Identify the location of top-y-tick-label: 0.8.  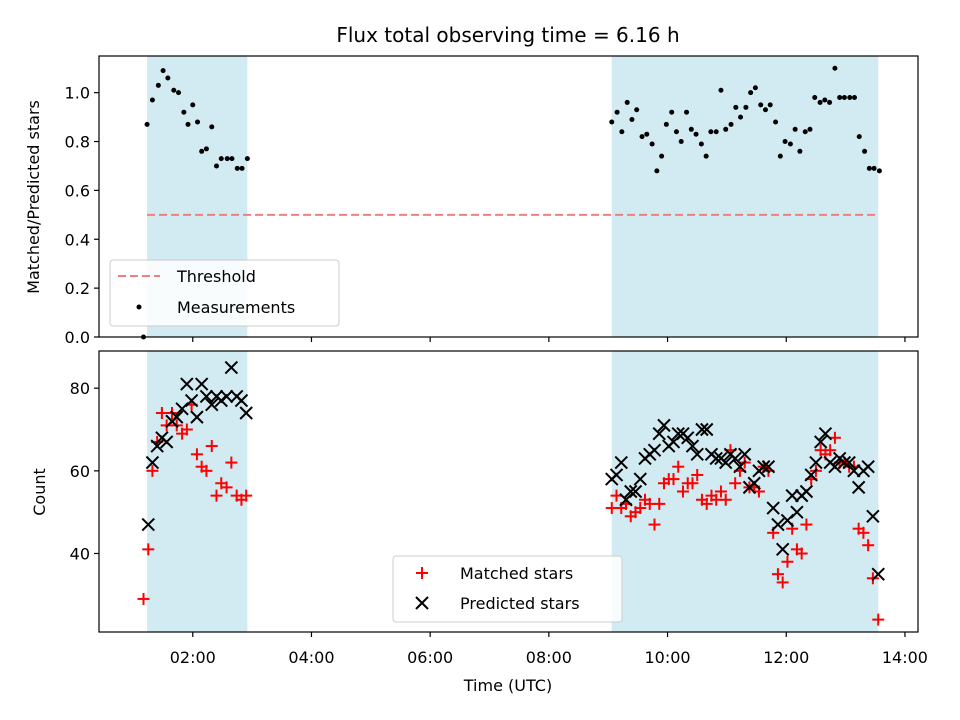
(77, 142).